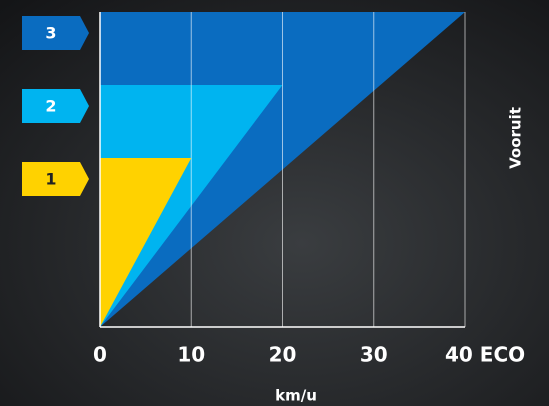  What do you see at coordinates (296, 396) in the screenshot?
I see `x-axis-label: km/u` at bounding box center [296, 396].